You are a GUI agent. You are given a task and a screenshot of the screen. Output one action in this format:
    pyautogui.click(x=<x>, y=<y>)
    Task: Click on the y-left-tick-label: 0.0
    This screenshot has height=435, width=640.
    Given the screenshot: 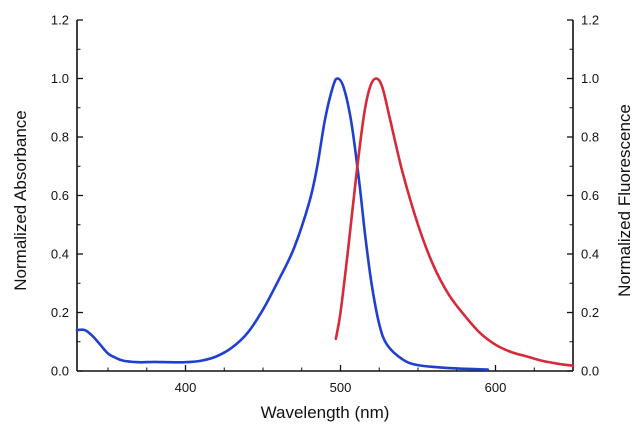 What is the action you would take?
    pyautogui.click(x=60, y=371)
    